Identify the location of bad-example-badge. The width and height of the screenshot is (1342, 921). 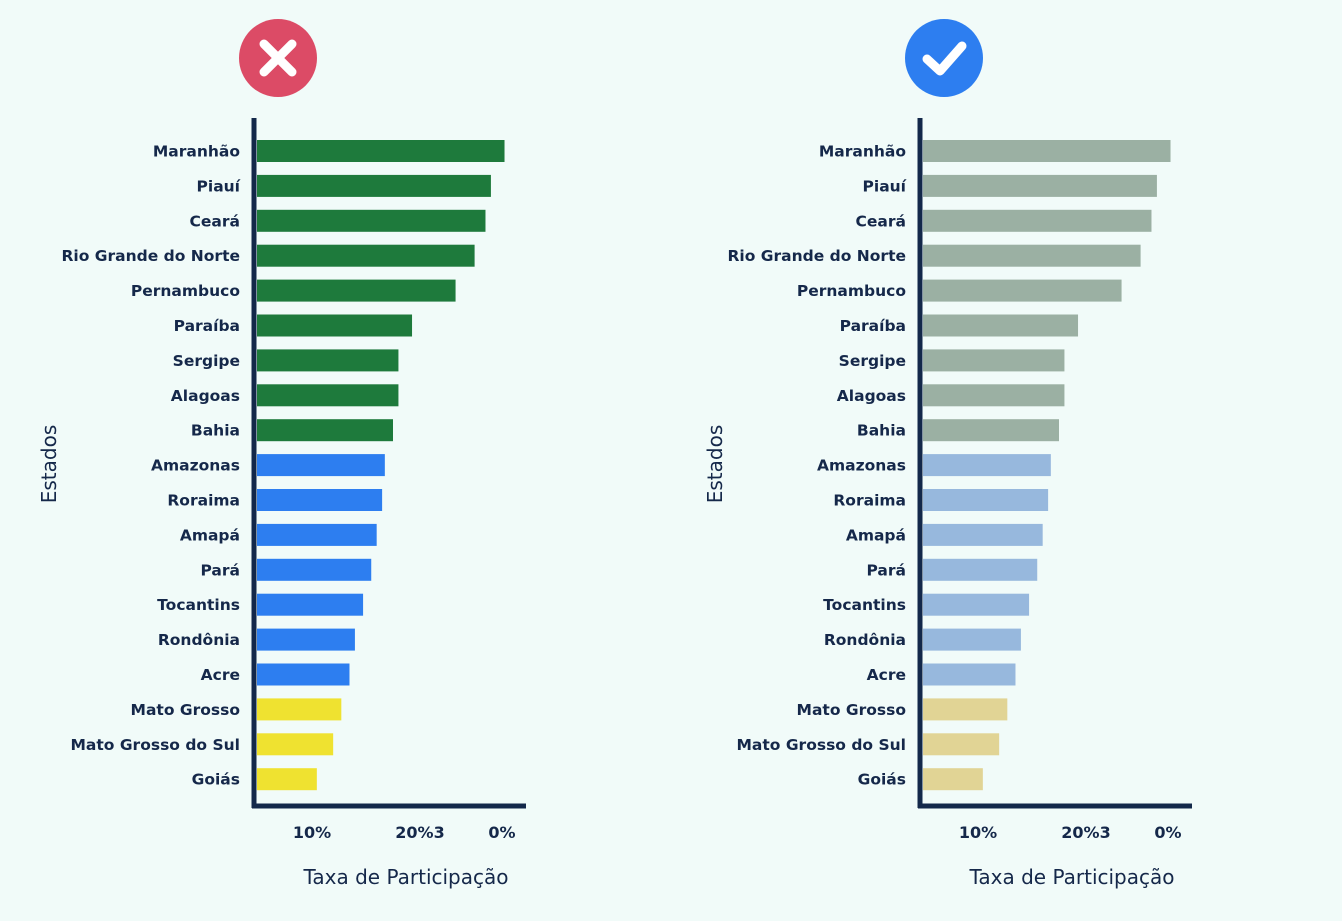
(278, 58).